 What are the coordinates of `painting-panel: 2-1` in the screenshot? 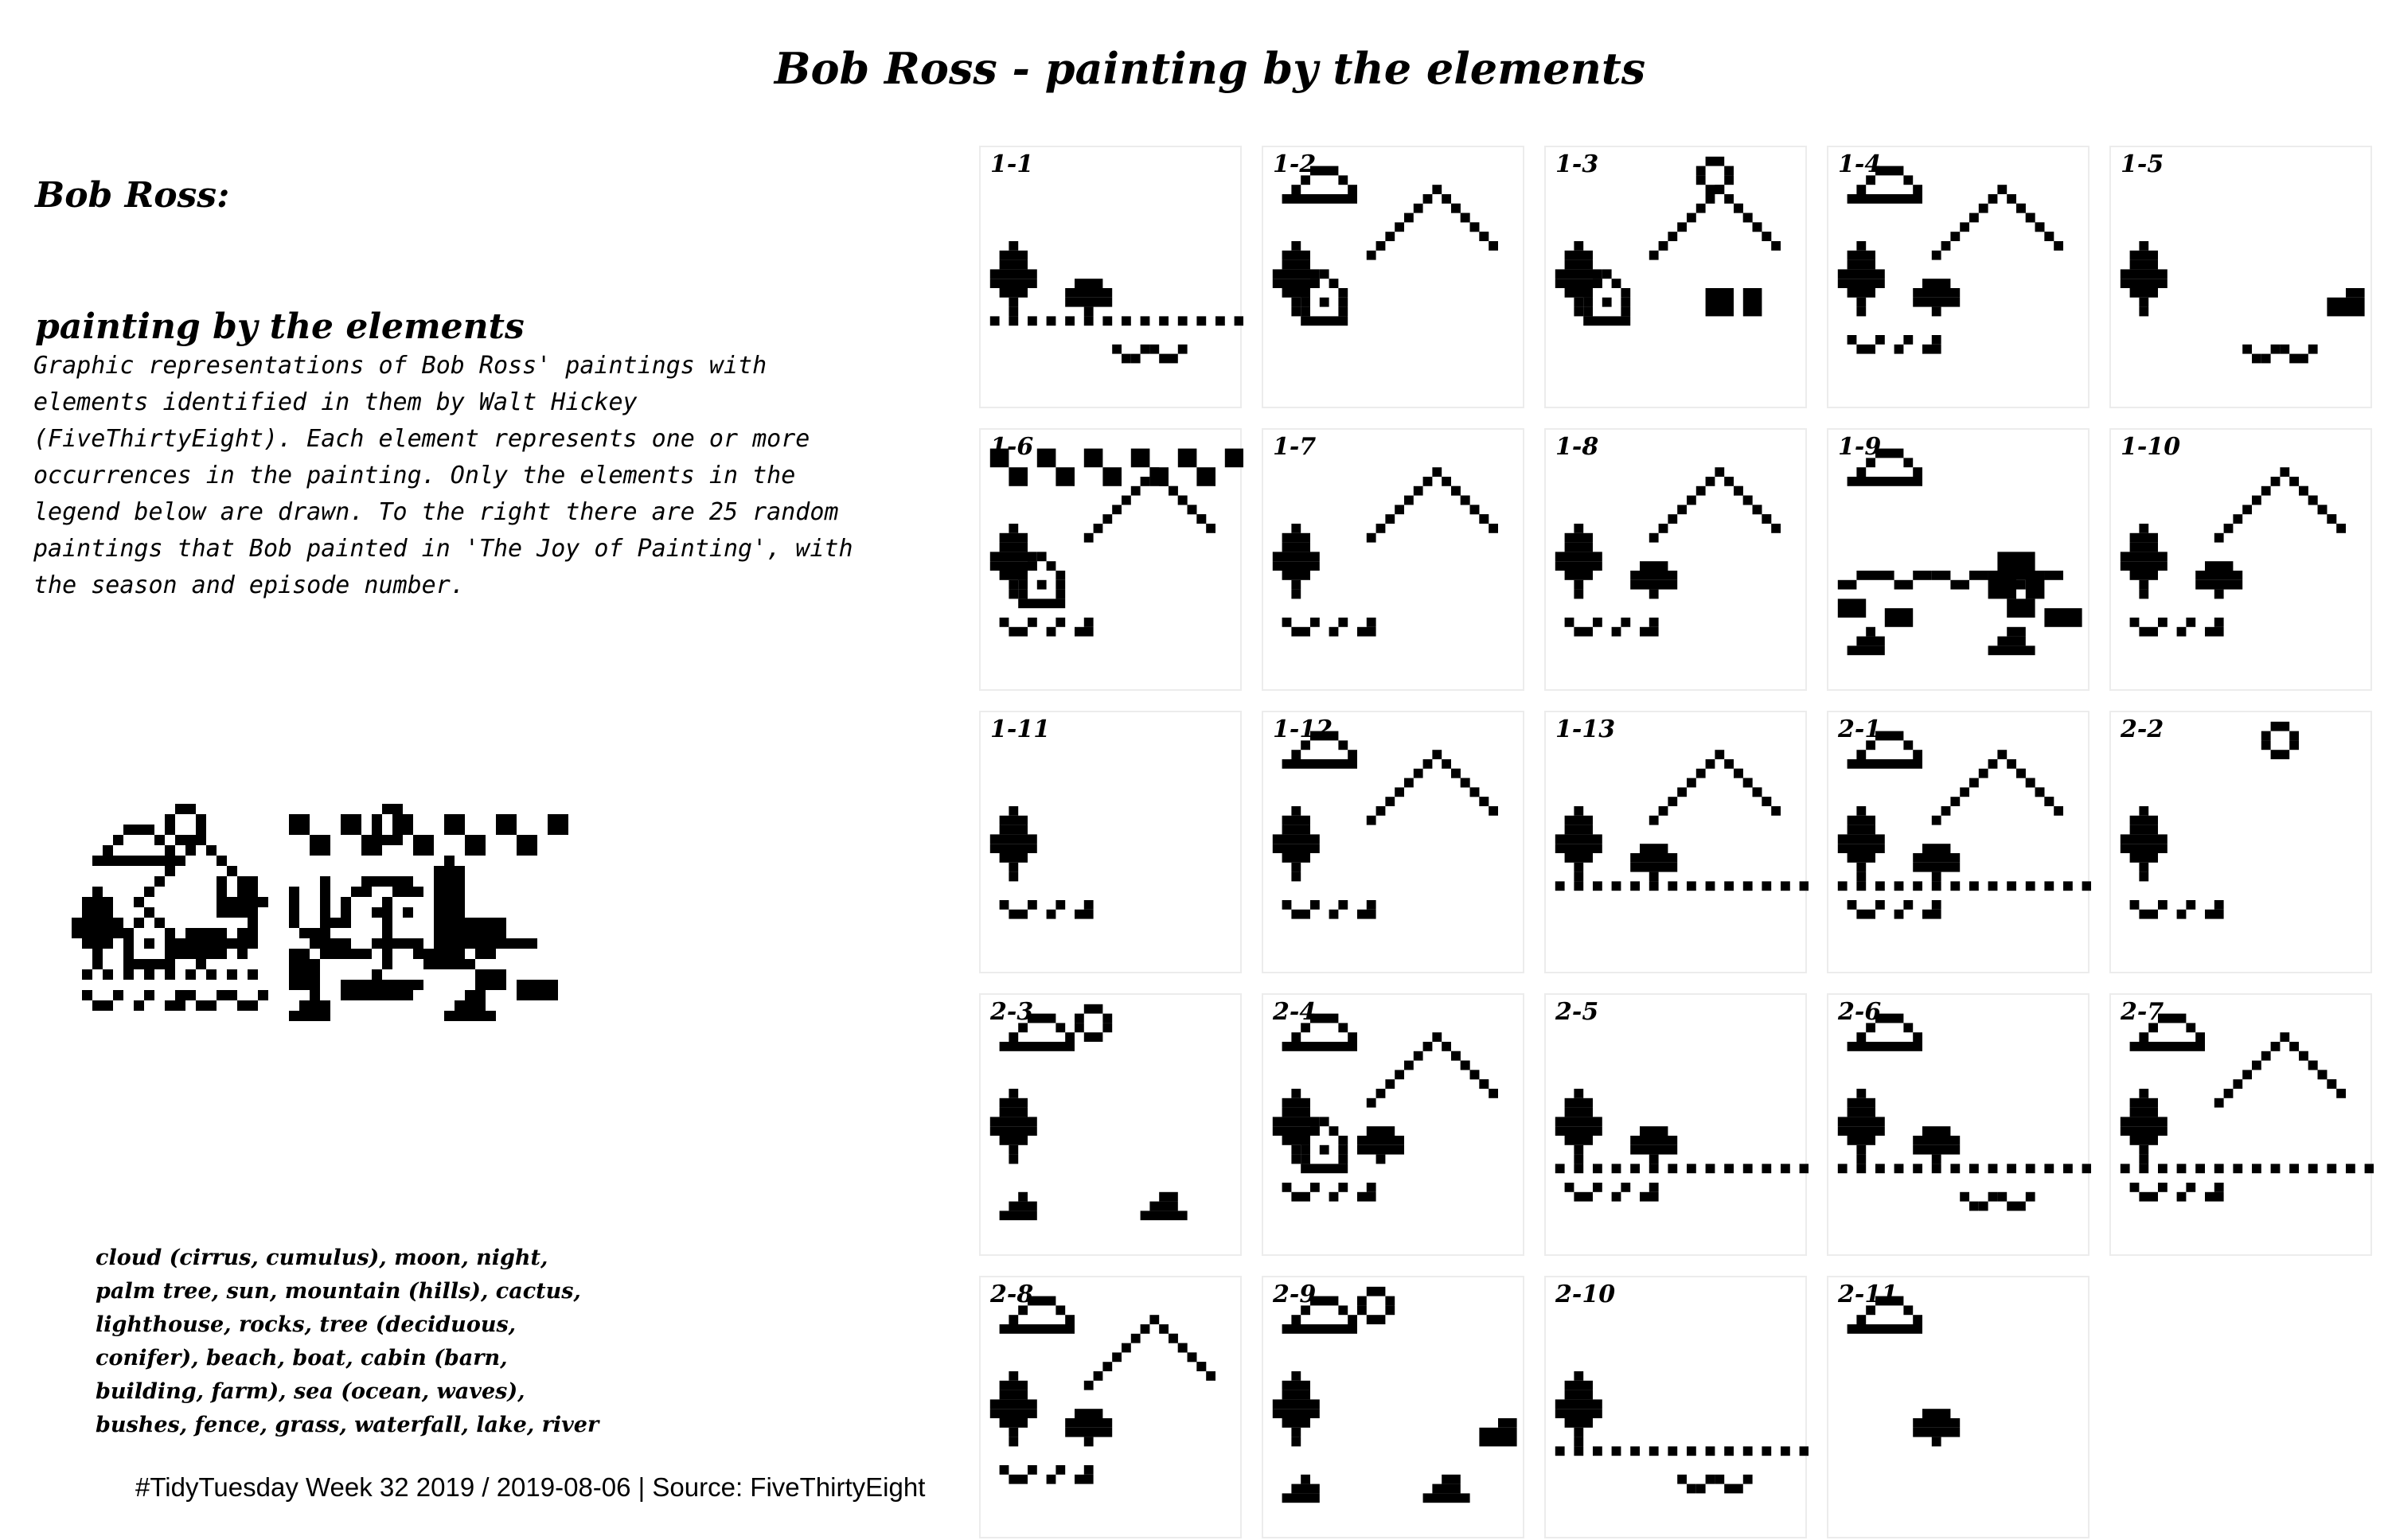 It's located at (1959, 842).